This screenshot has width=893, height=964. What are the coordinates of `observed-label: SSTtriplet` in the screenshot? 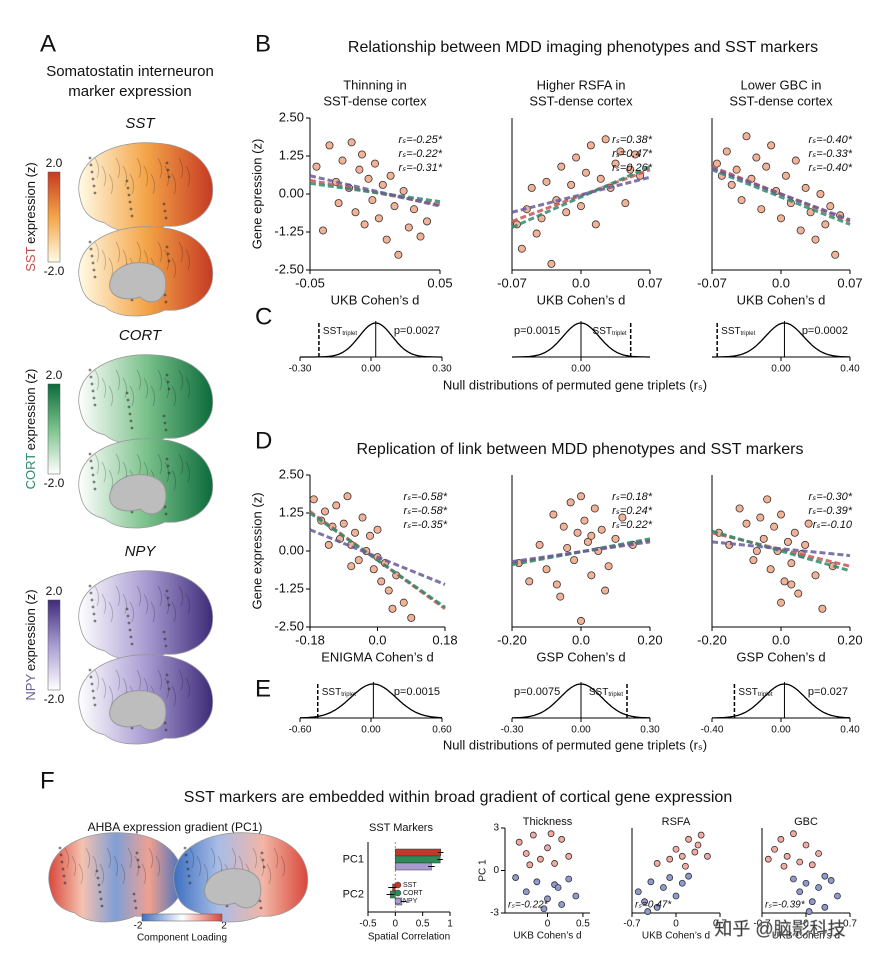 It's located at (738, 331).